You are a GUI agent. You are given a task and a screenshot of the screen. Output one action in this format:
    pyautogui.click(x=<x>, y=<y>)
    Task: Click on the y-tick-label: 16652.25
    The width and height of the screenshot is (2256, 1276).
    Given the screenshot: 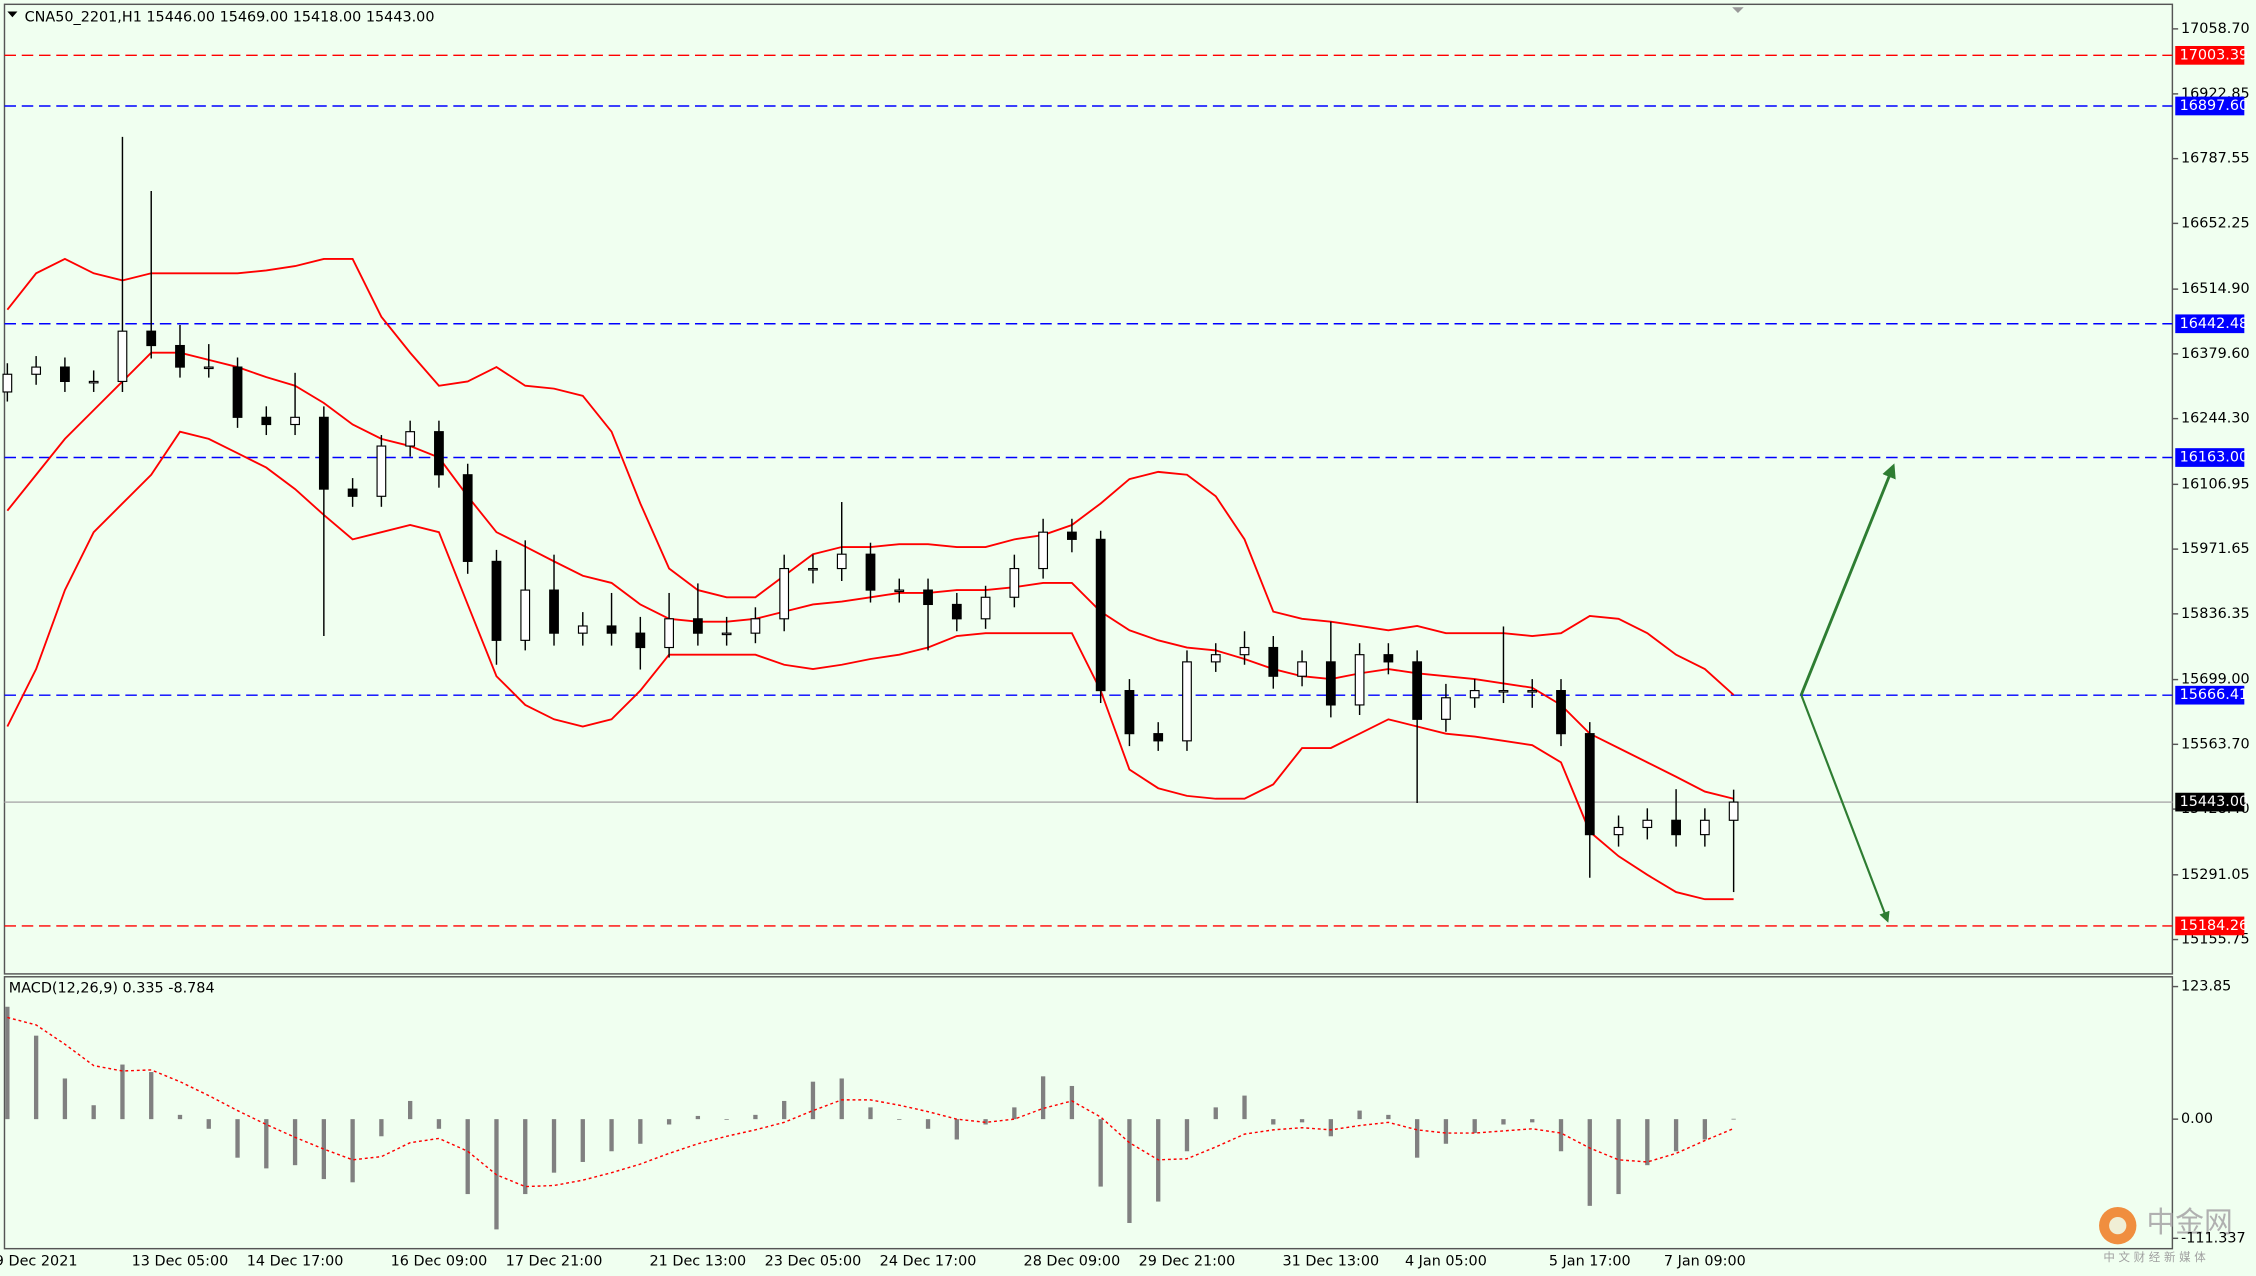 What is the action you would take?
    pyautogui.click(x=2215, y=223)
    